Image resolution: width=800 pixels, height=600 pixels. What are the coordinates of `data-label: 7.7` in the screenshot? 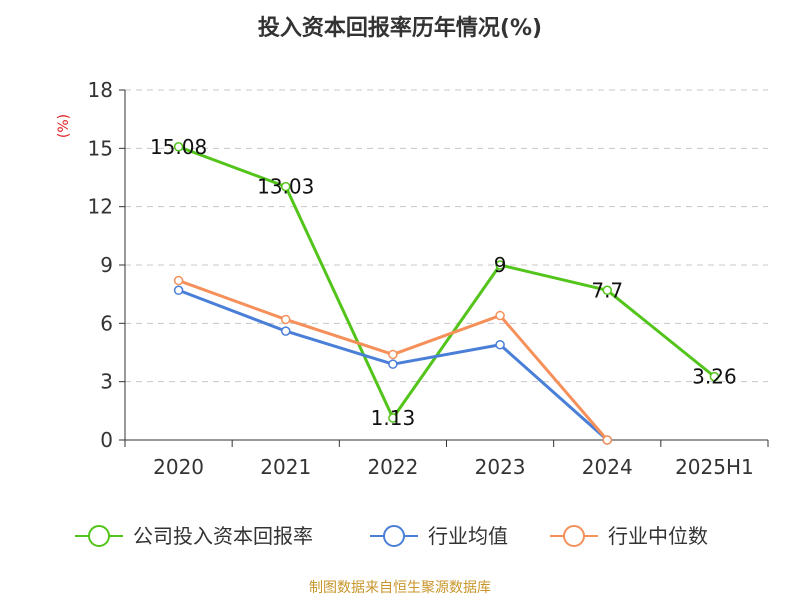 It's located at (607, 290).